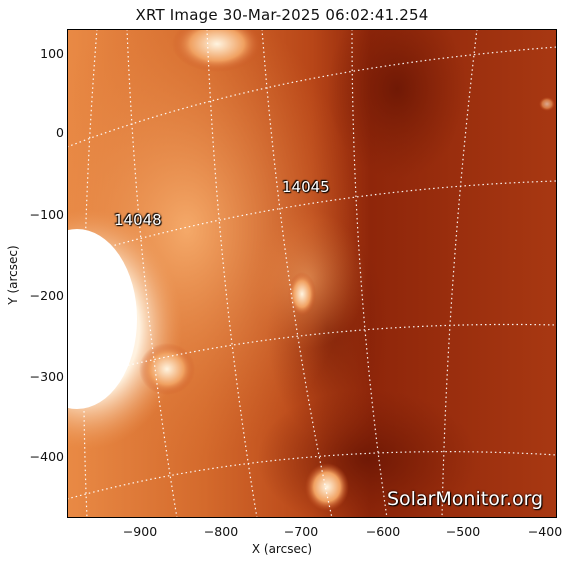 Image resolution: width=564 pixels, height=564 pixels. I want to click on plot-title: XRT Image 30-Mar-2025 06:02:41.254, so click(282, 15).